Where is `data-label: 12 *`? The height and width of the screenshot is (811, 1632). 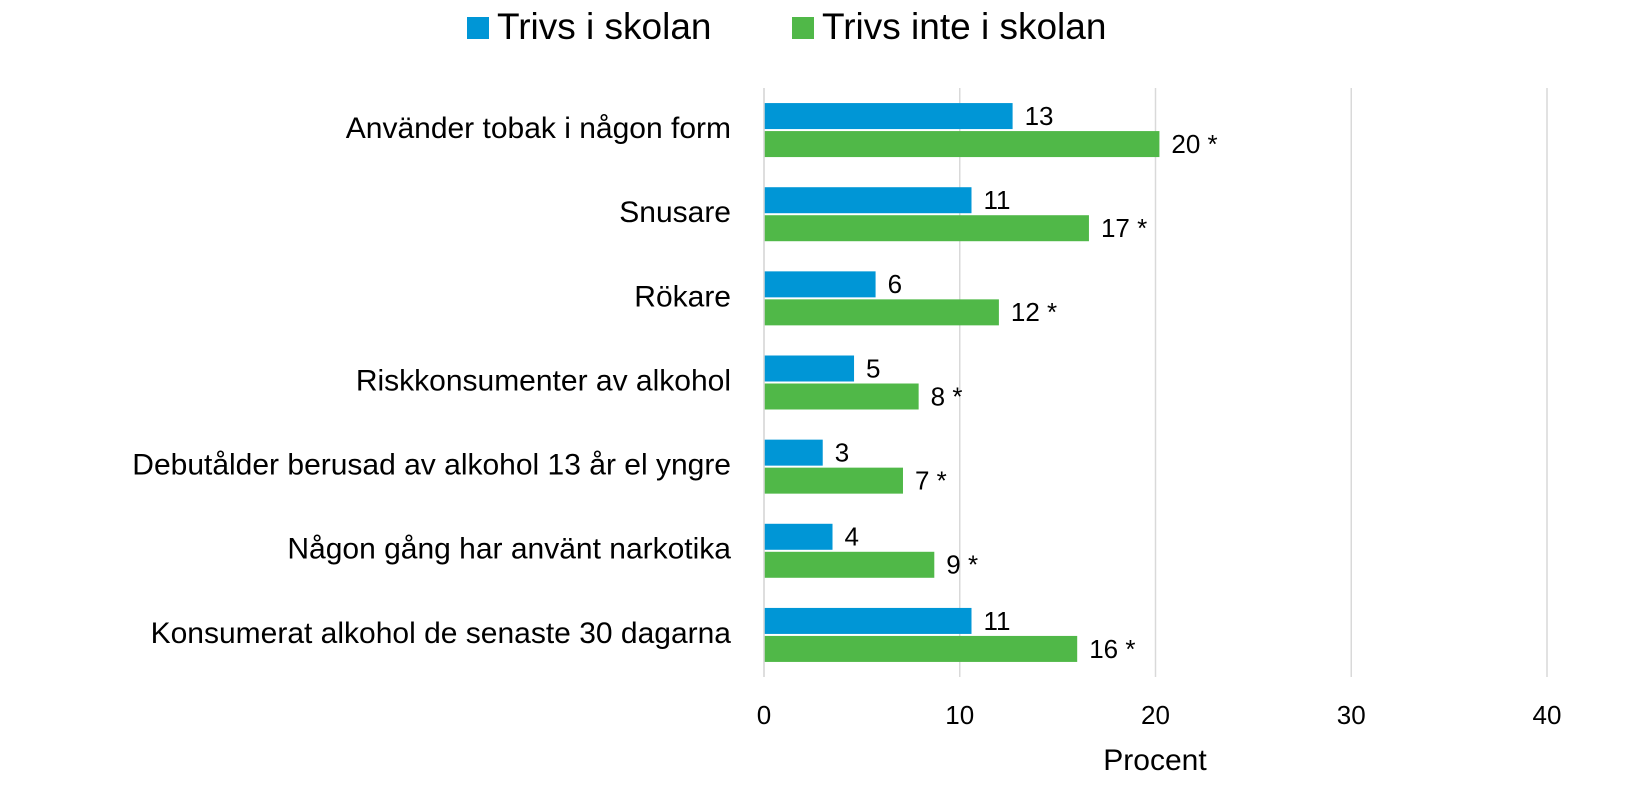
data-label: 12 * is located at coordinates (1034, 312).